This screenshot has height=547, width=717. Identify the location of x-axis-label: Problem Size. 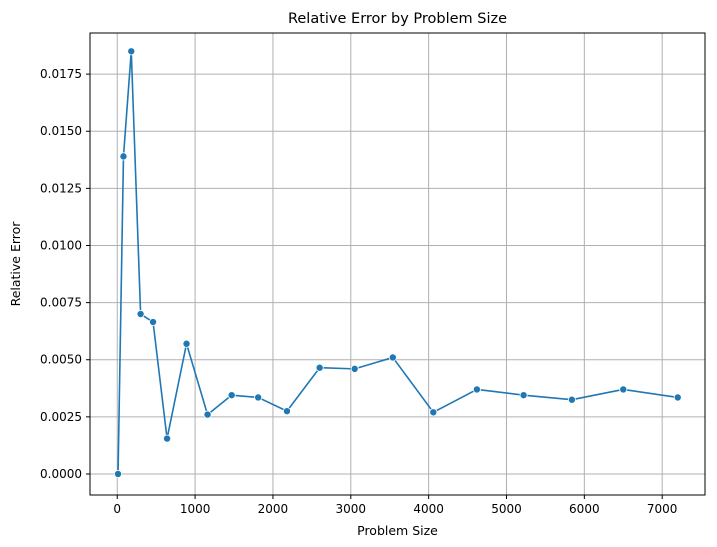
(397, 530).